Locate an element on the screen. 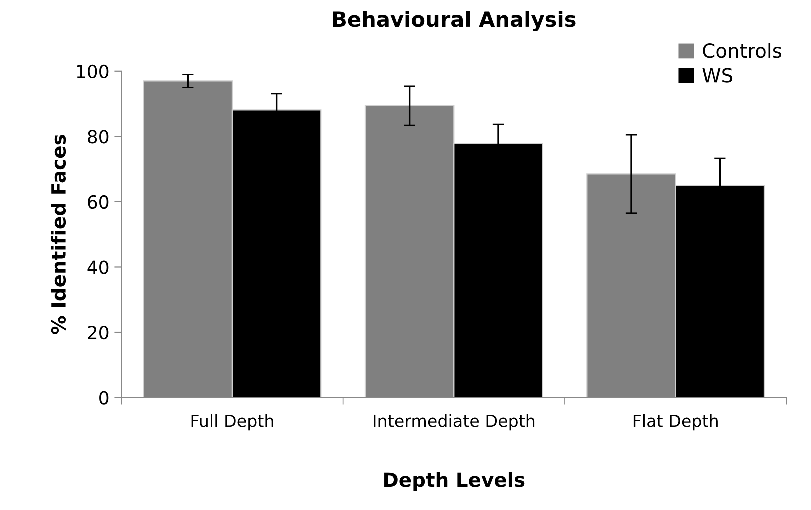  legend-label: Controls is located at coordinates (742, 50).